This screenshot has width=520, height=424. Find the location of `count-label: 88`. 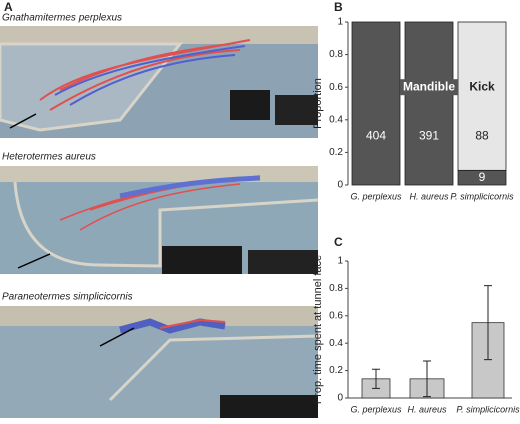

count-label: 88 is located at coordinates (482, 135).